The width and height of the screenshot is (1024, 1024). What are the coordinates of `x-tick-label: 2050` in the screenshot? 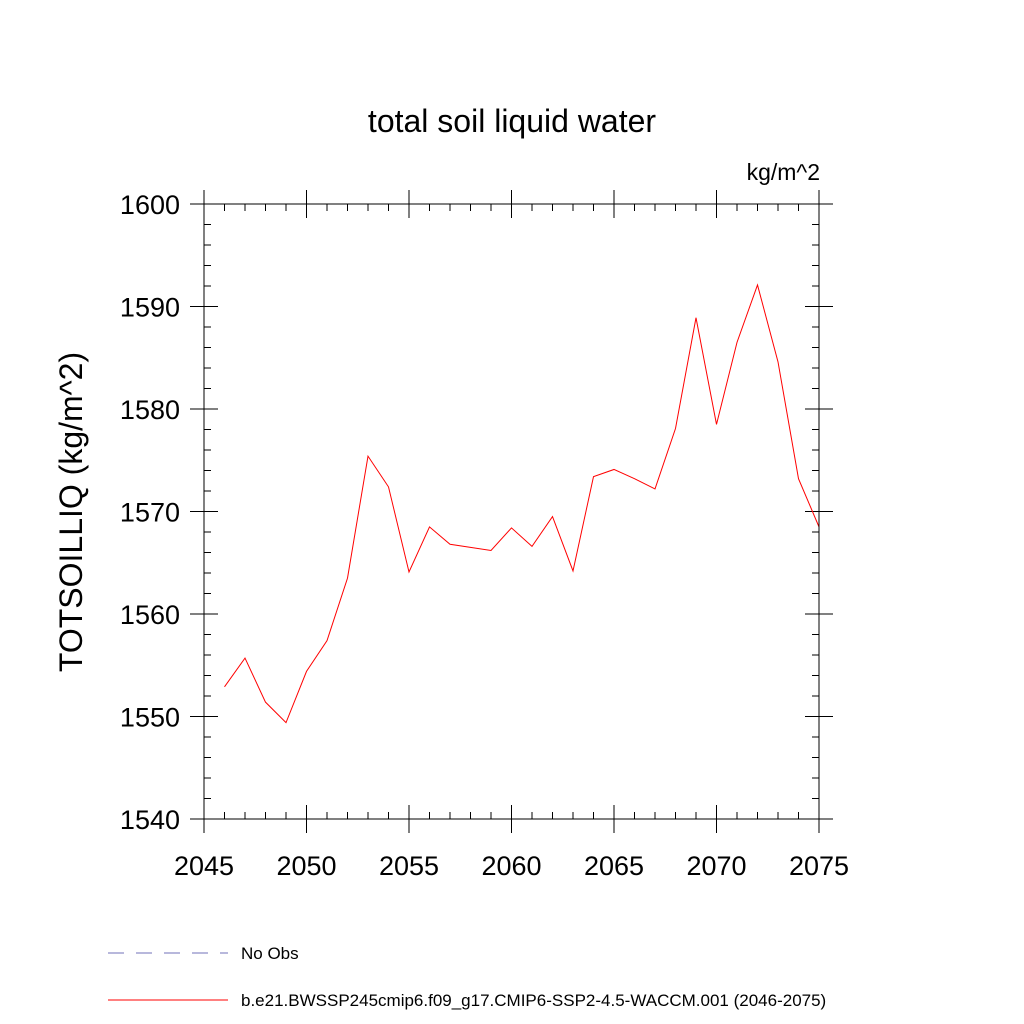 It's located at (306, 866).